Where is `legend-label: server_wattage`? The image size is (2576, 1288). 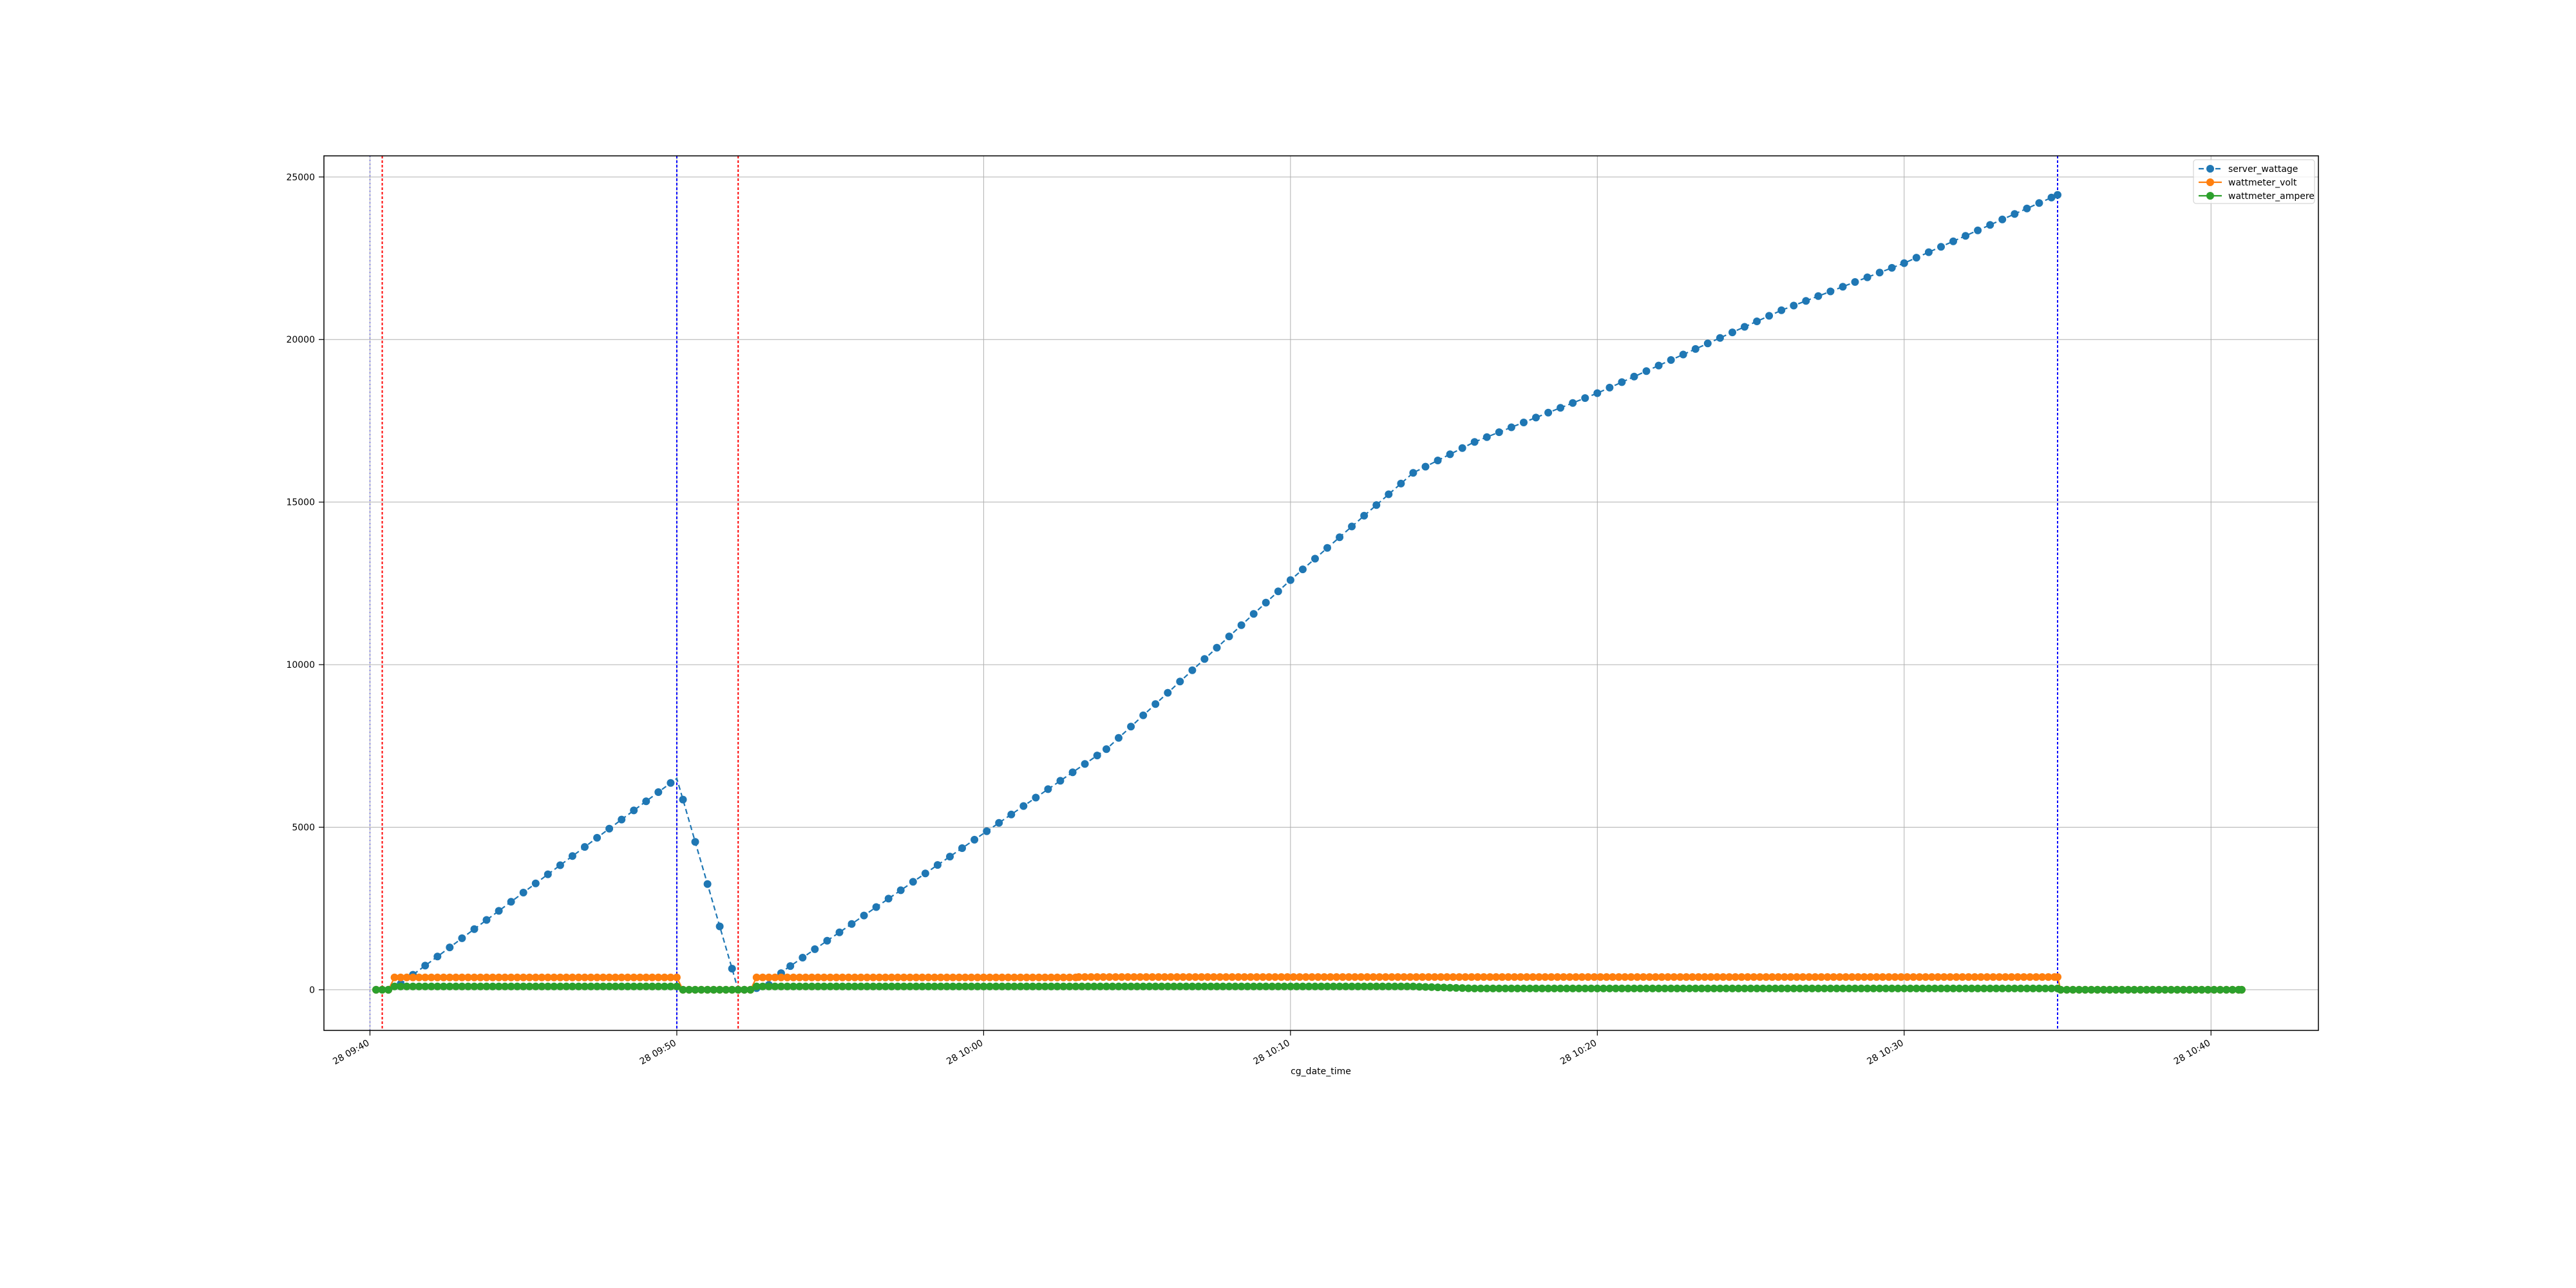 legend-label: server_wattage is located at coordinates (2263, 169).